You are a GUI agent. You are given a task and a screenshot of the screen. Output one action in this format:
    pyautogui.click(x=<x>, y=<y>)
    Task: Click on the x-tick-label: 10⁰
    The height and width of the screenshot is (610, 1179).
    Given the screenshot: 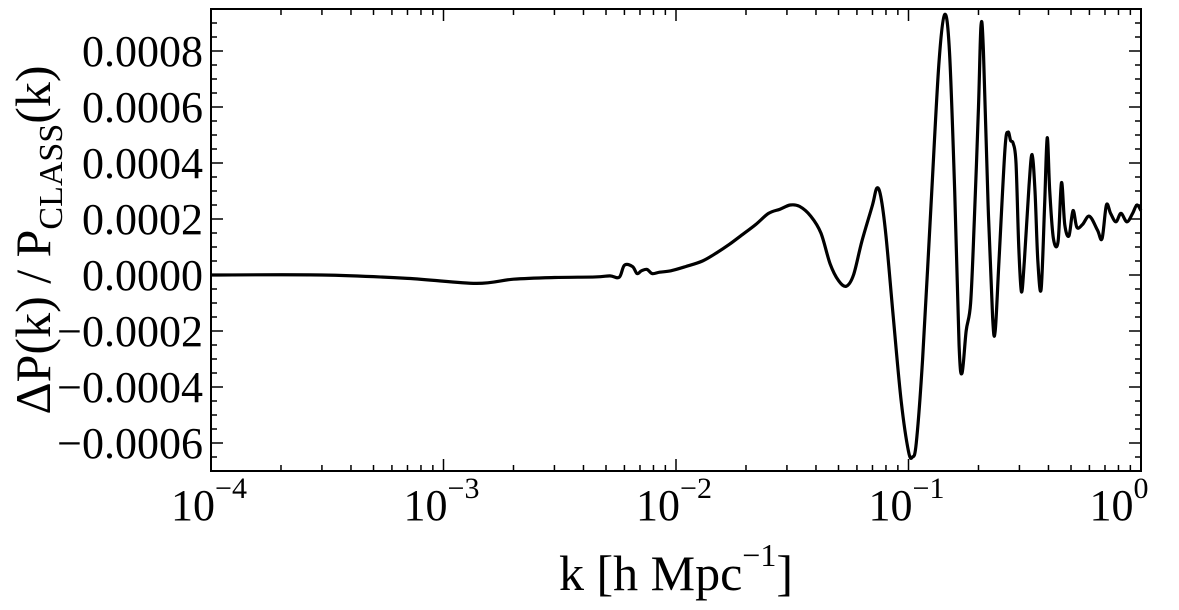 What is the action you would take?
    pyautogui.click(x=1119, y=501)
    